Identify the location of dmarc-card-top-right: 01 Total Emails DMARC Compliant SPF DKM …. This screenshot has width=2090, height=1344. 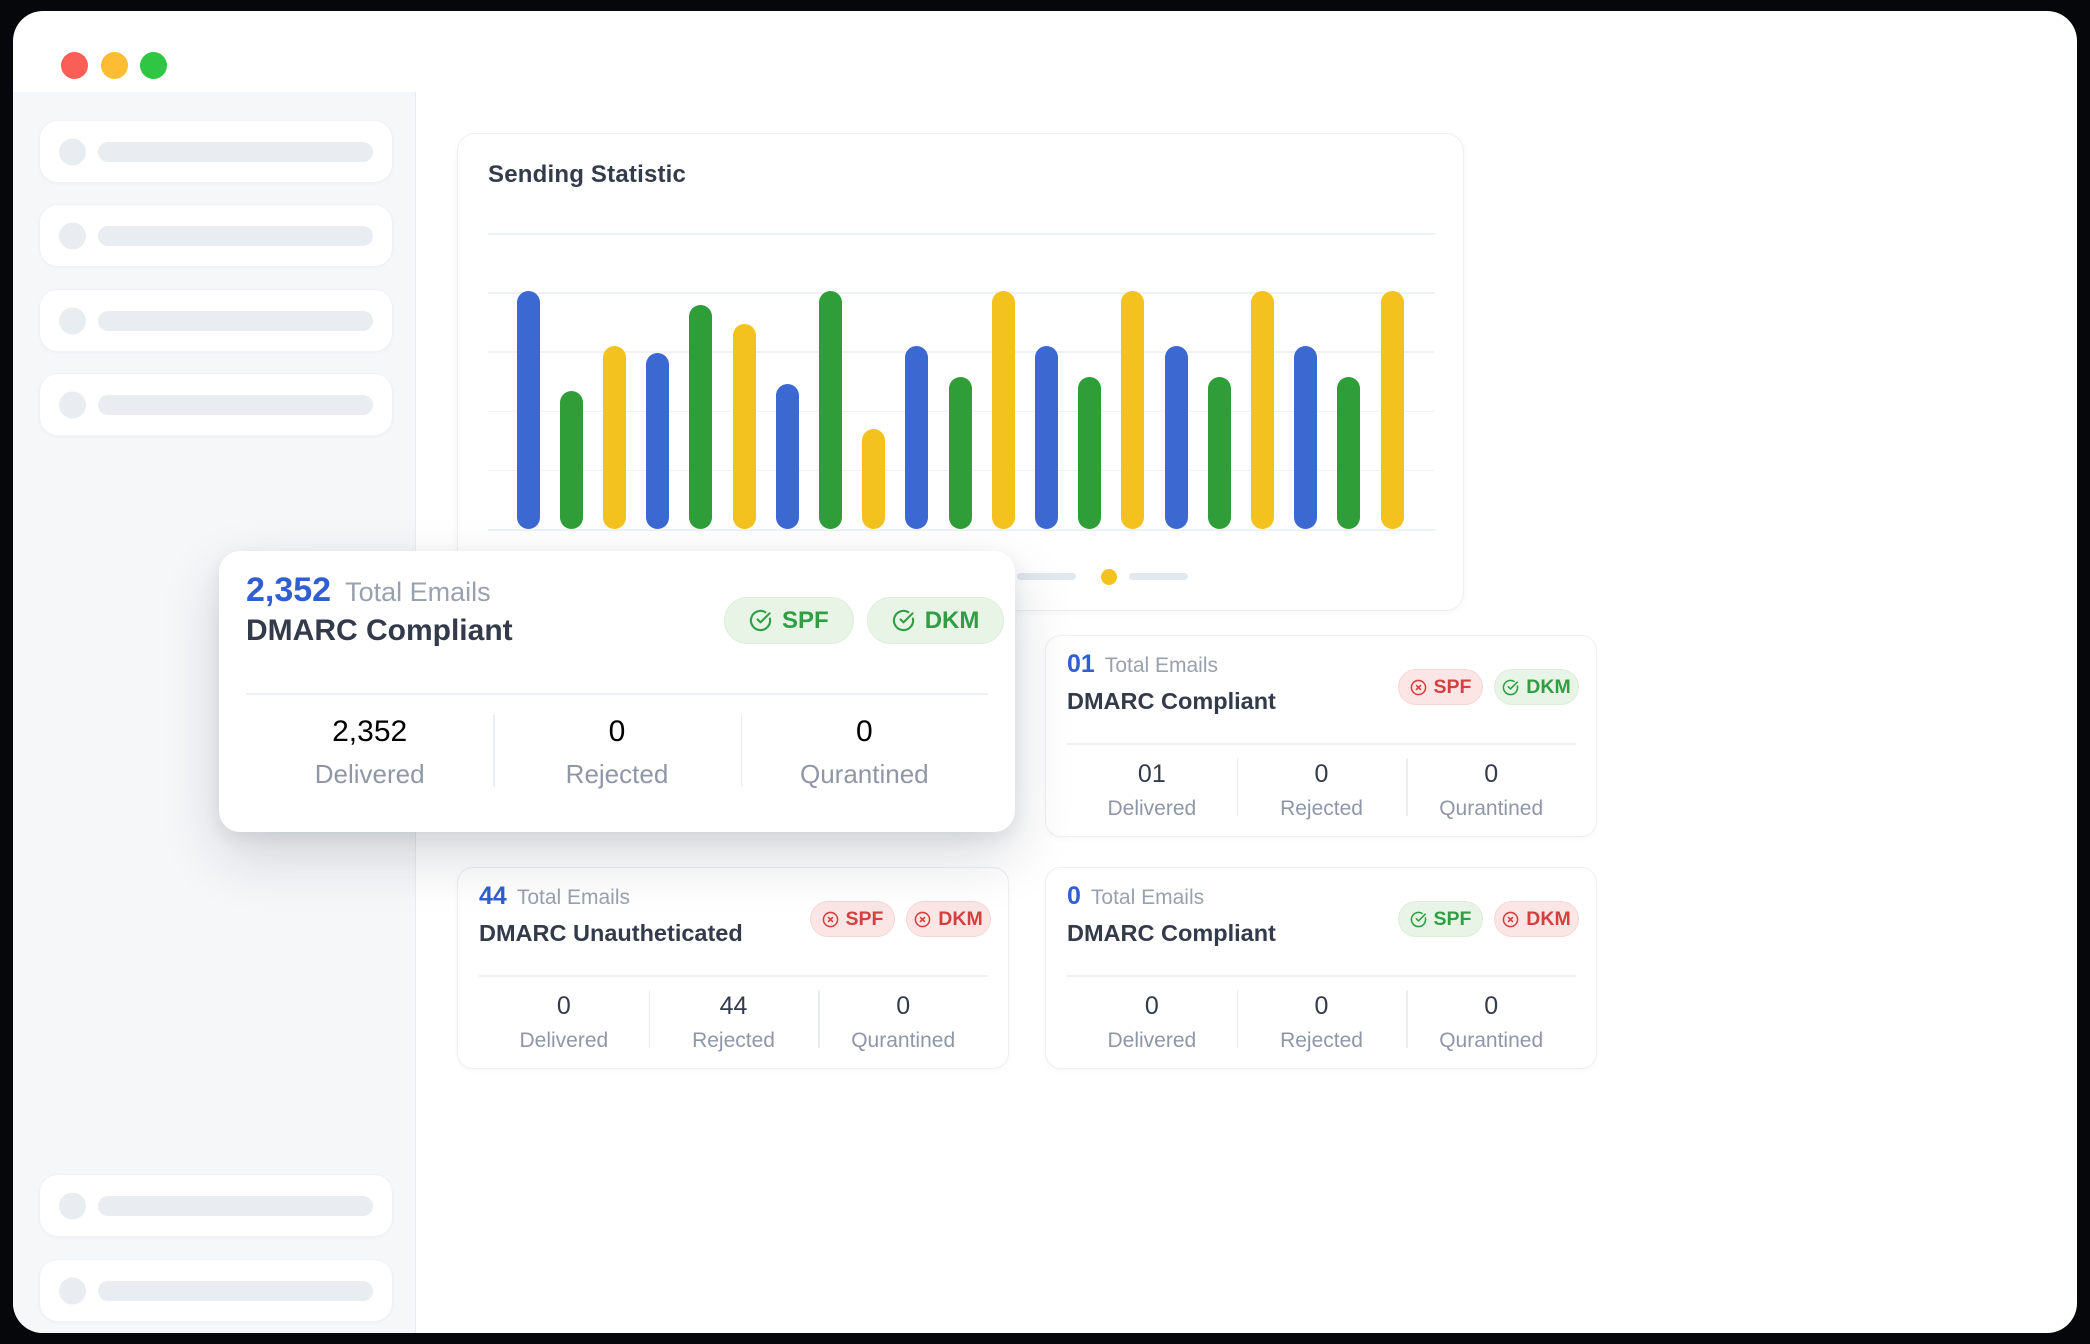
(1321, 736).